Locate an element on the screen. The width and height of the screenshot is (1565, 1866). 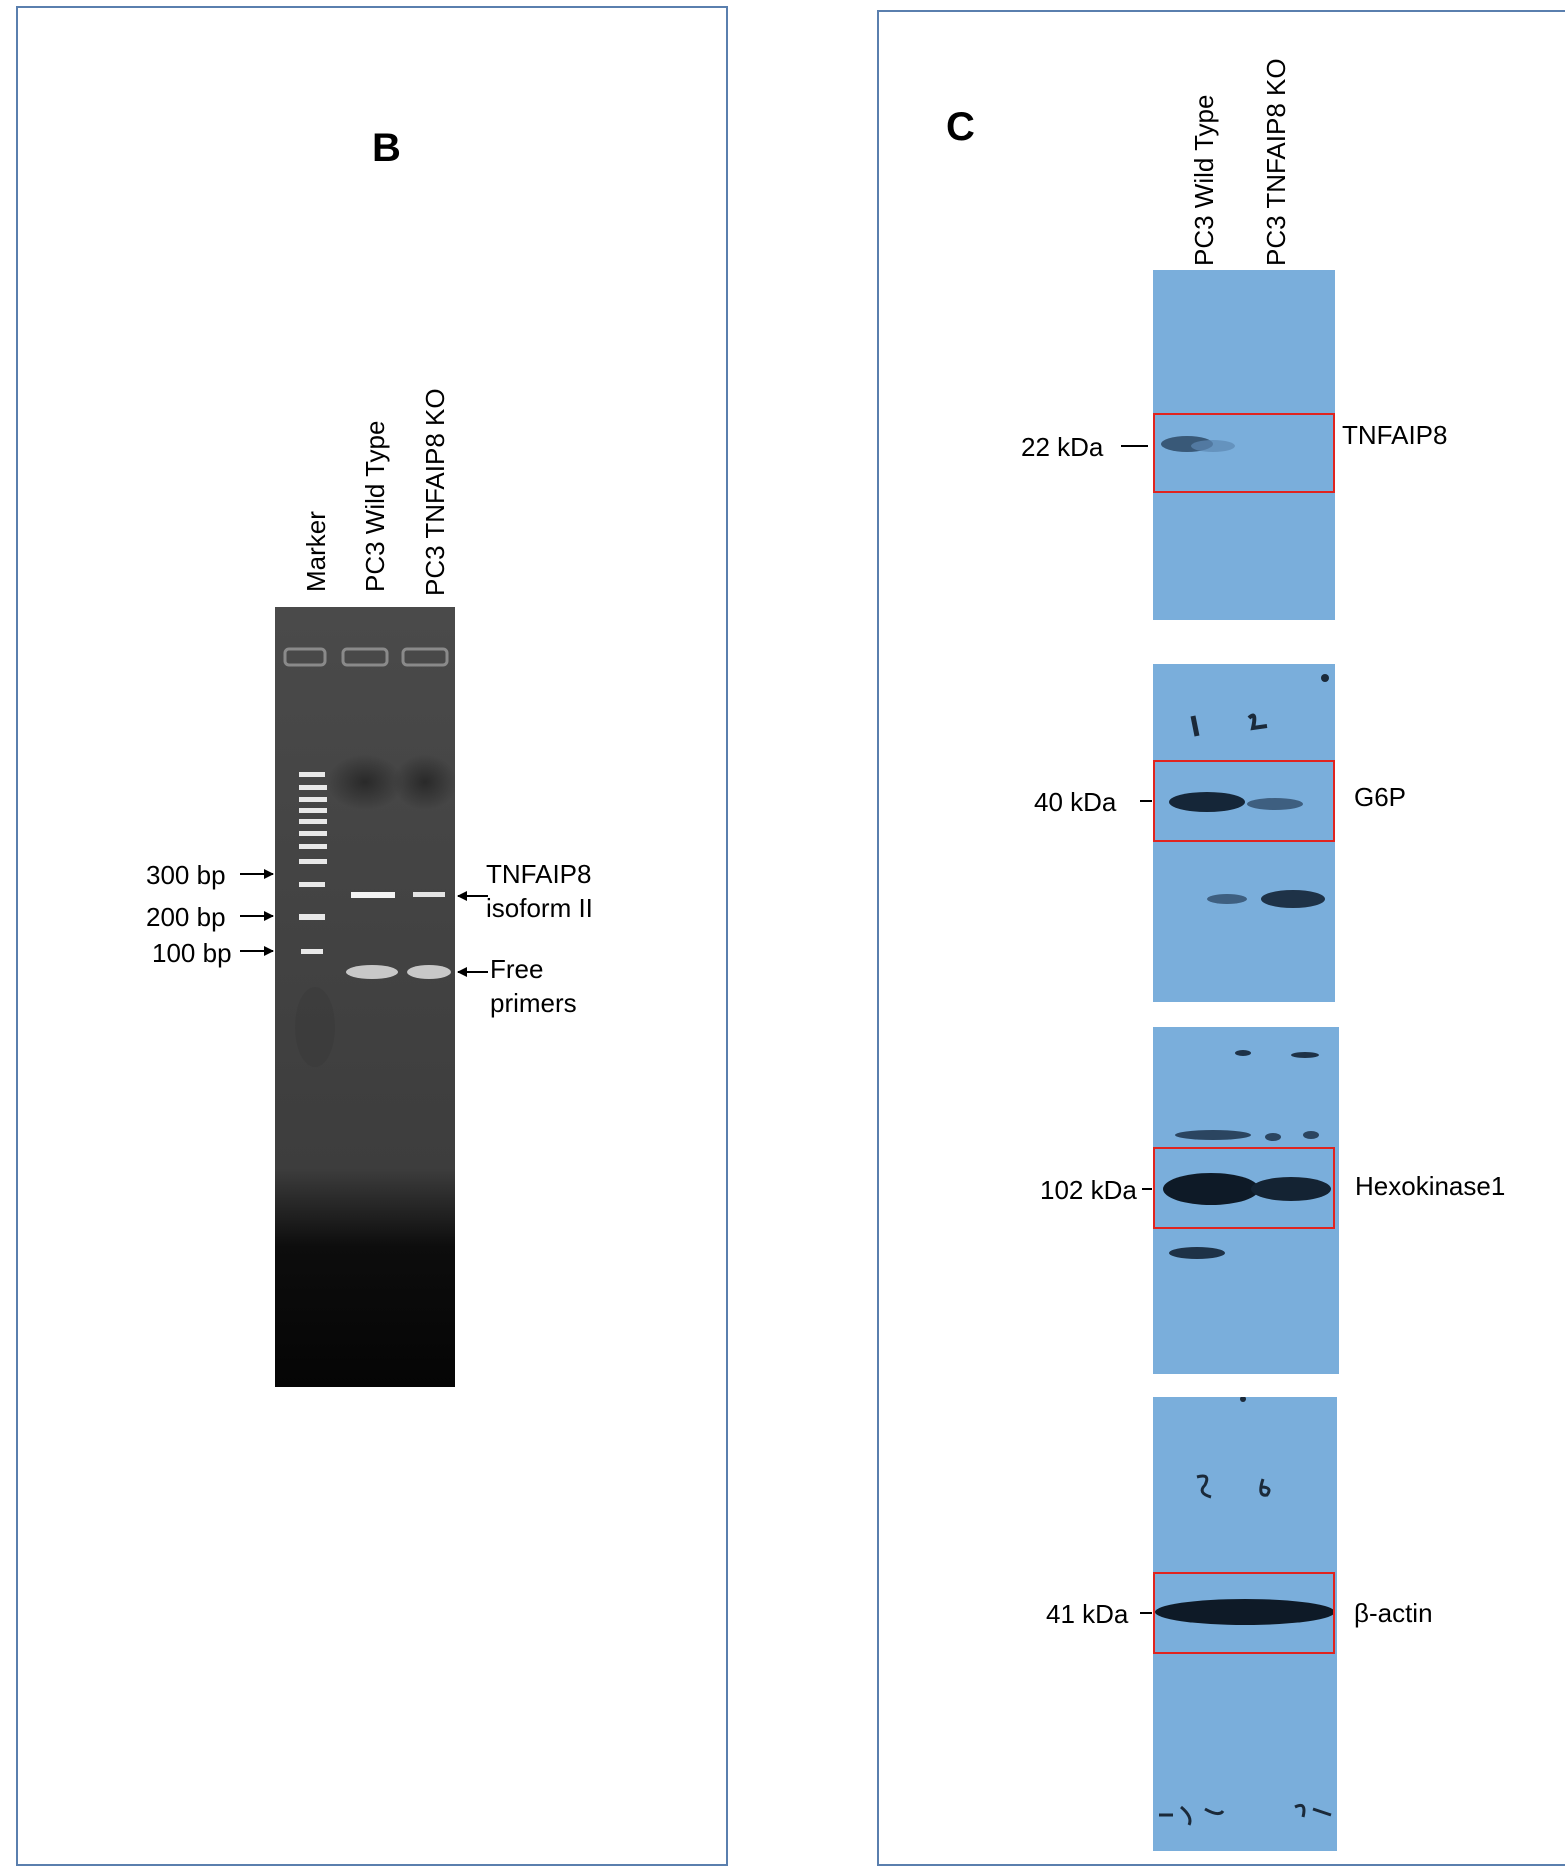
protein-label-beta-actin: β-actin is located at coordinates (1393, 1613).